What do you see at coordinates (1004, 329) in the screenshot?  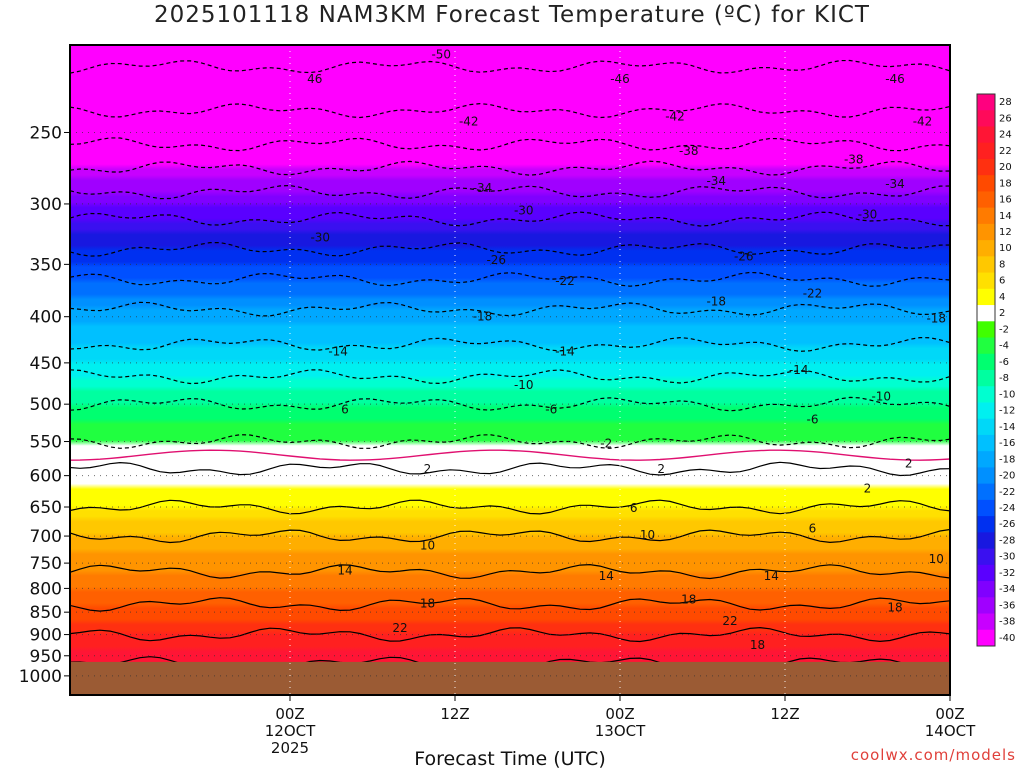 I see `colorbar-label: -2` at bounding box center [1004, 329].